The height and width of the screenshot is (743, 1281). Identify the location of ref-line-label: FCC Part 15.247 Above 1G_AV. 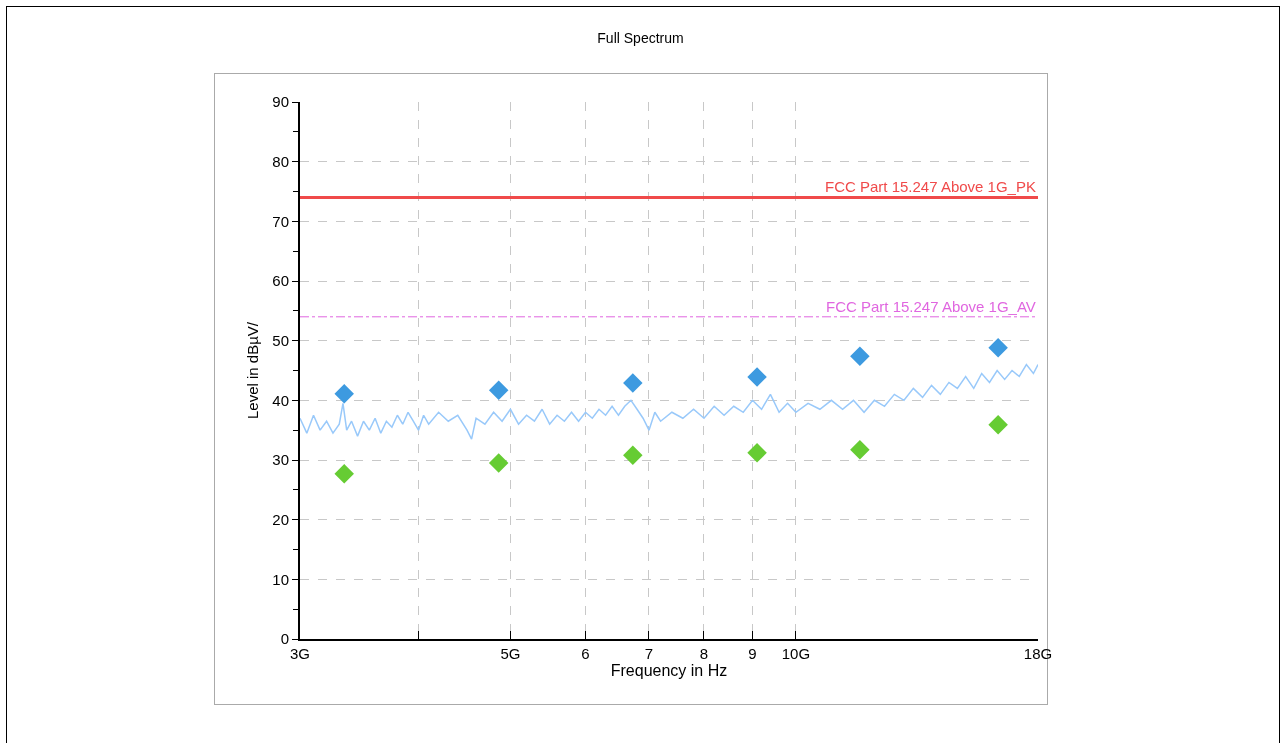
(931, 306).